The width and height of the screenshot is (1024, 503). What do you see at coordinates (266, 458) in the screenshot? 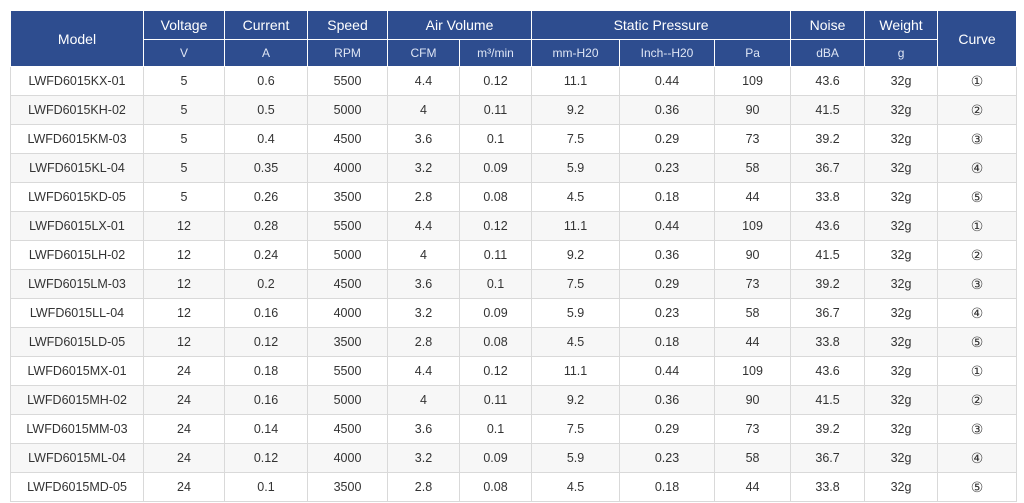
I see `cell-current: 0.12` at bounding box center [266, 458].